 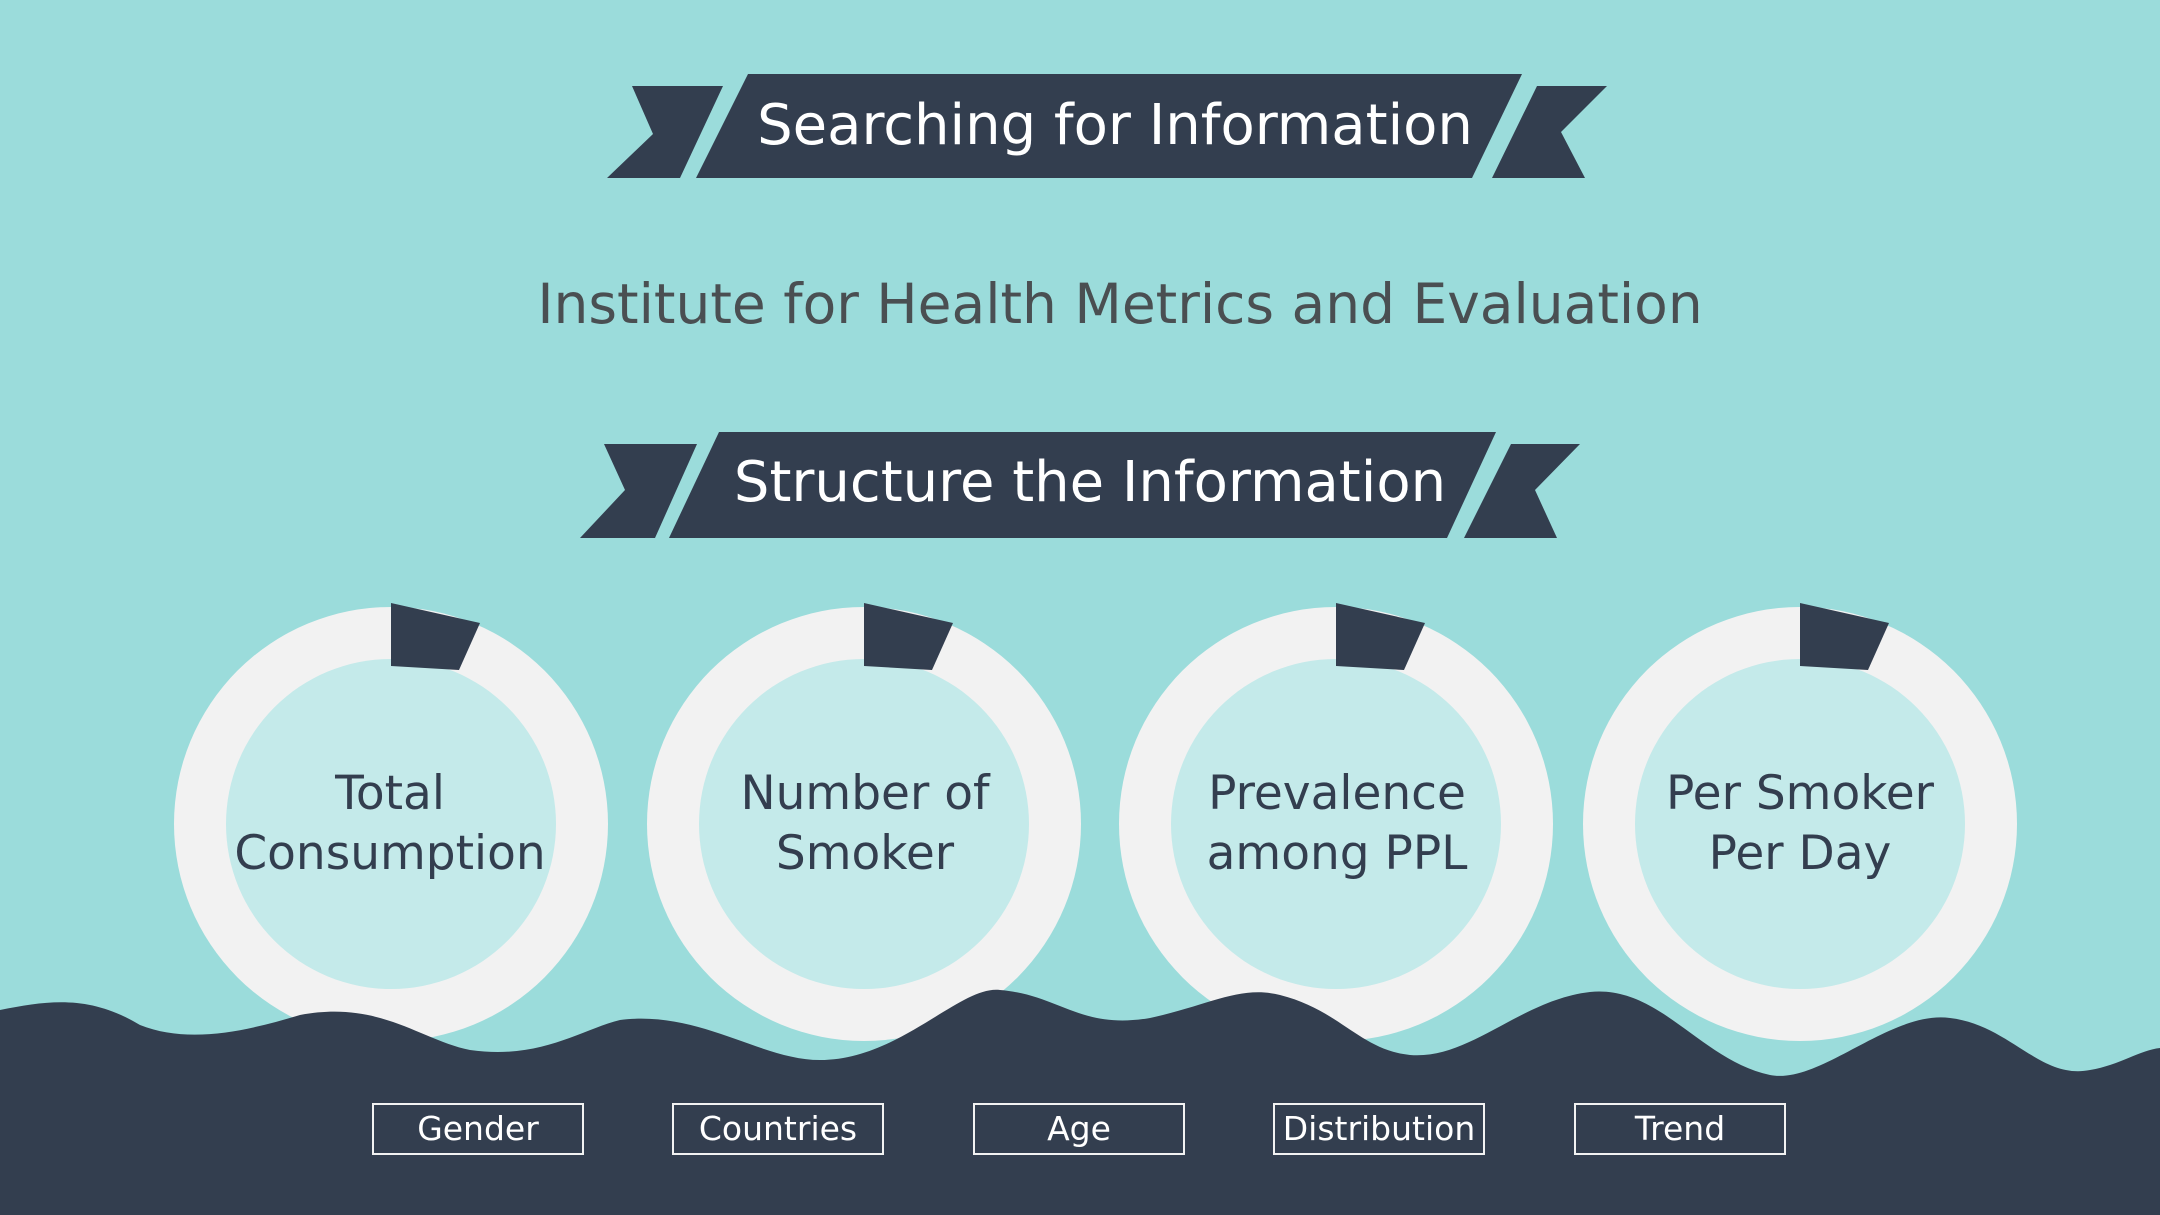 I want to click on circle-label-line: Smoker, so click(x=865, y=853).